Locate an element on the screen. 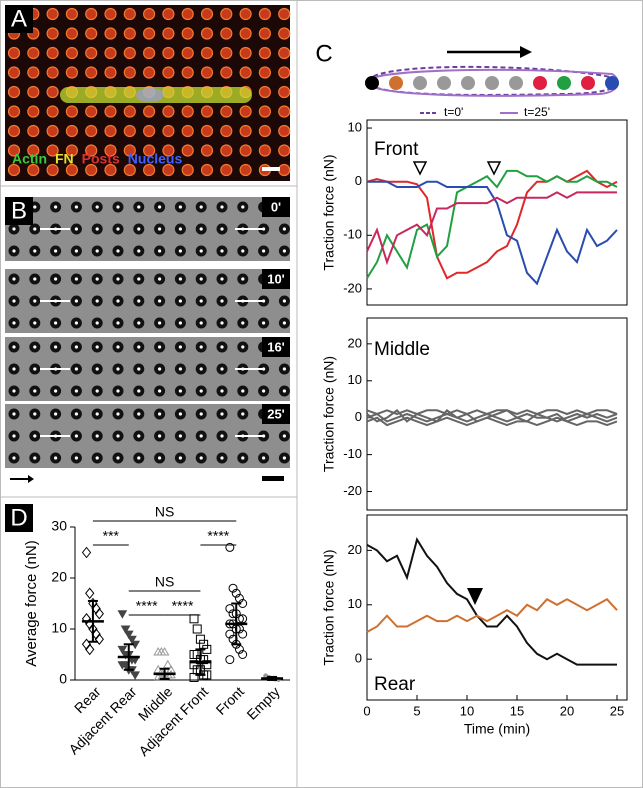 Image resolution: width=643 pixels, height=788 pixels. scale-bar is located at coordinates (273, 478).